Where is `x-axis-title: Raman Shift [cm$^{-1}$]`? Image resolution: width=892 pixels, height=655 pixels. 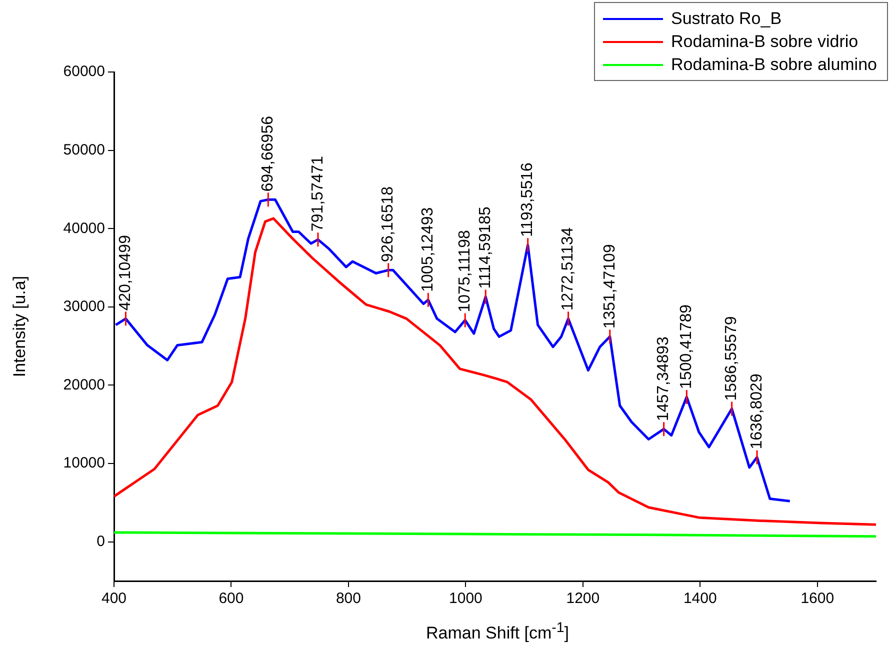
x-axis-title: Raman Shift [cm$^{-1}$] is located at coordinates (497, 632).